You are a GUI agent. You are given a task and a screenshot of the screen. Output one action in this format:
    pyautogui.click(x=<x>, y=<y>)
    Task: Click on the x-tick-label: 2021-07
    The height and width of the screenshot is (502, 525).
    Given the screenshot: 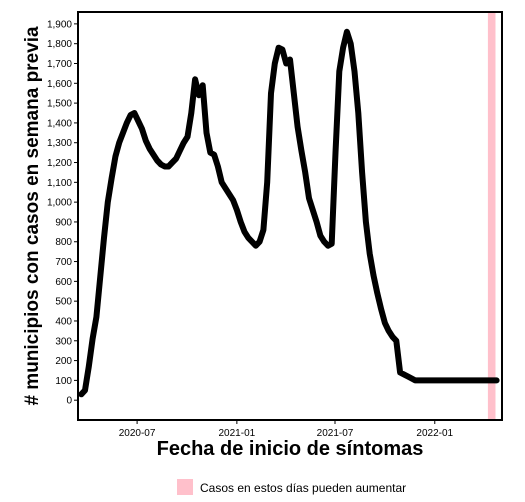 What is the action you would take?
    pyautogui.click(x=335, y=433)
    